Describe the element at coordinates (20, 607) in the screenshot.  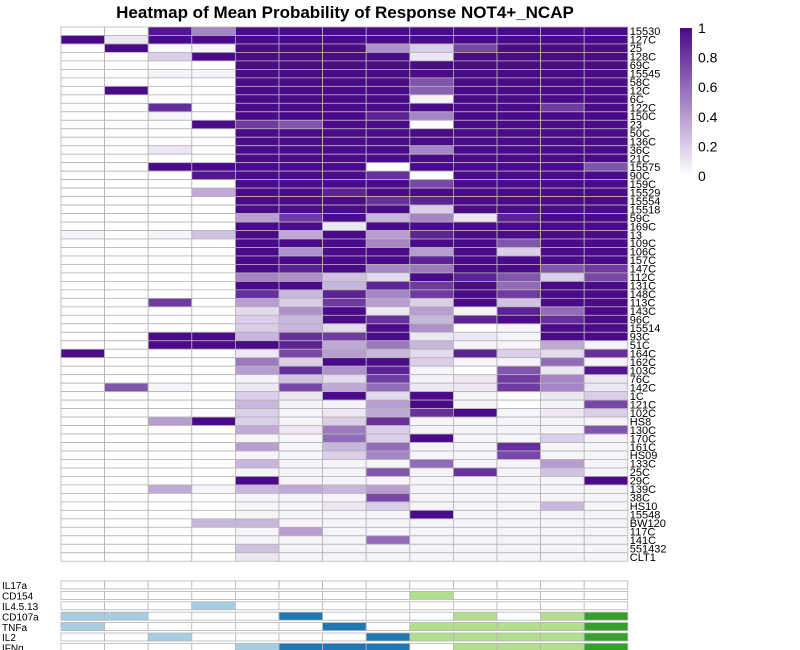
I see `function-label: IL4.5.13` at that location.